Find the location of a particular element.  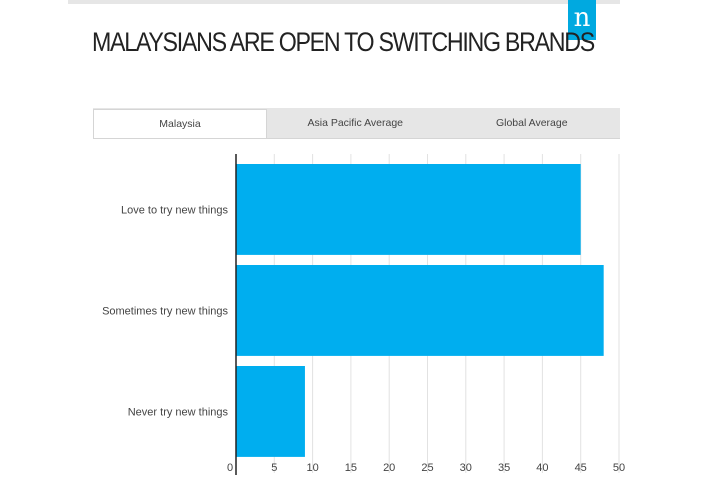

x-tick-label: 5 is located at coordinates (274, 468).